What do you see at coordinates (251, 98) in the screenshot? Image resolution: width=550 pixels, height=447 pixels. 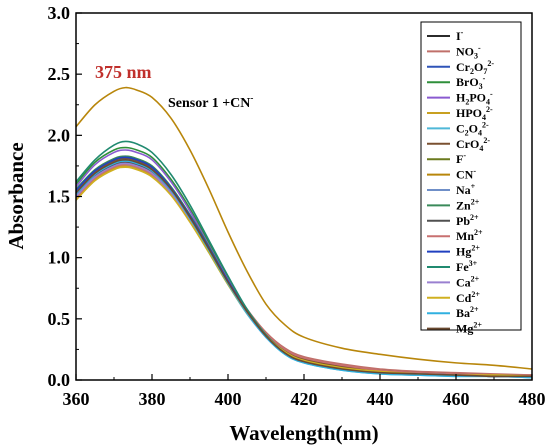 I see `sensor-label-sup: -` at bounding box center [251, 98].